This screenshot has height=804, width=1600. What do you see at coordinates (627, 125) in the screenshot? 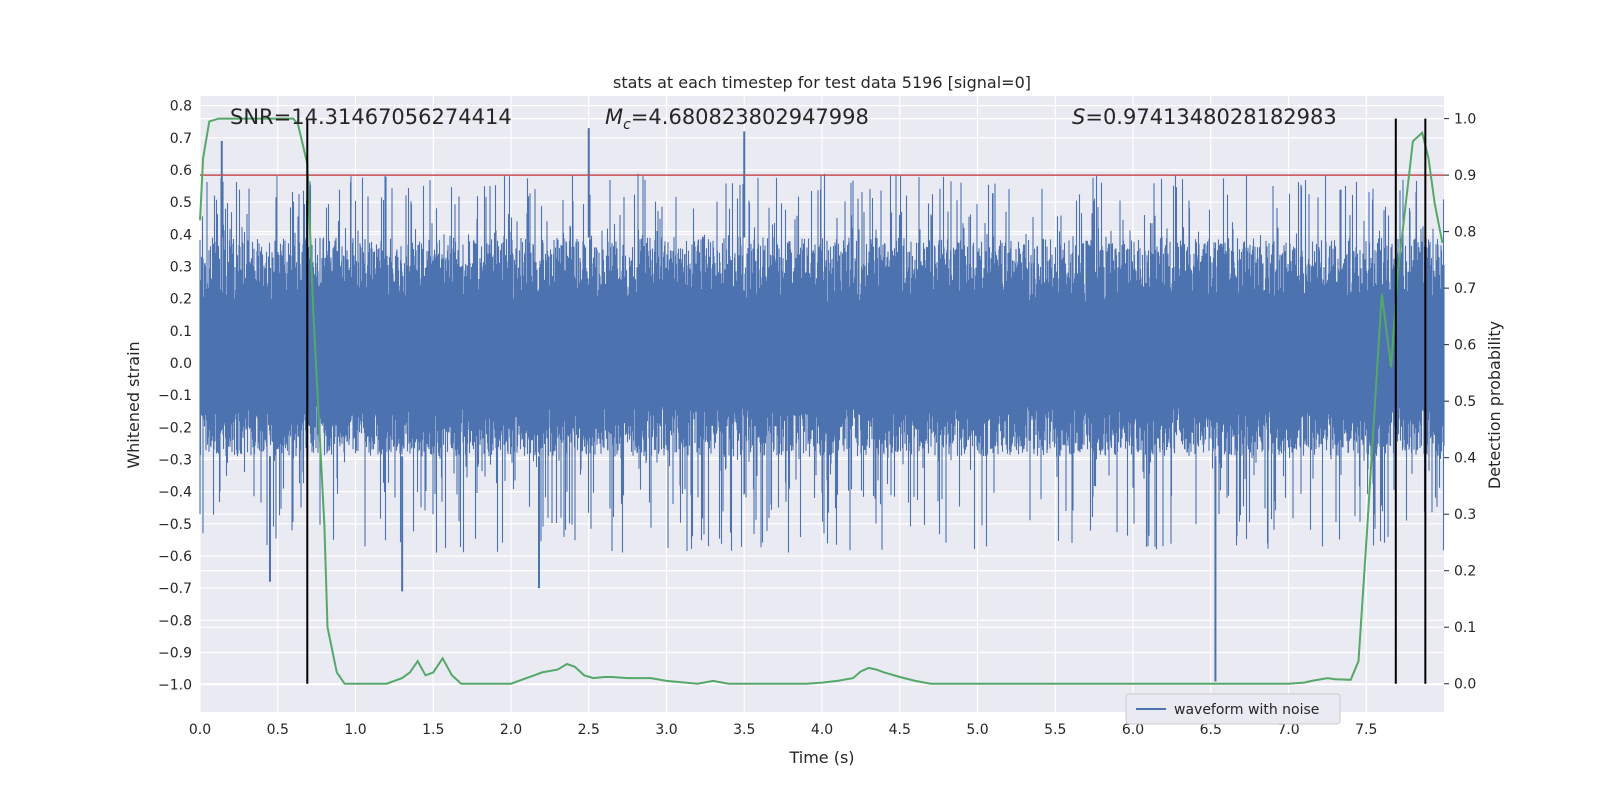
I see `chirp-mass-subscript: c` at bounding box center [627, 125].